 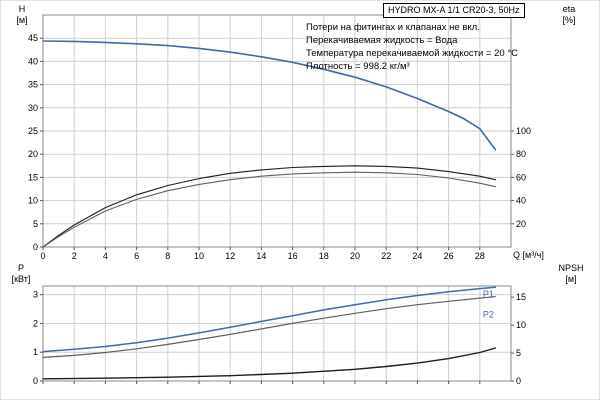 What do you see at coordinates (35, 323) in the screenshot?
I see `left-tick-label: 2` at bounding box center [35, 323].